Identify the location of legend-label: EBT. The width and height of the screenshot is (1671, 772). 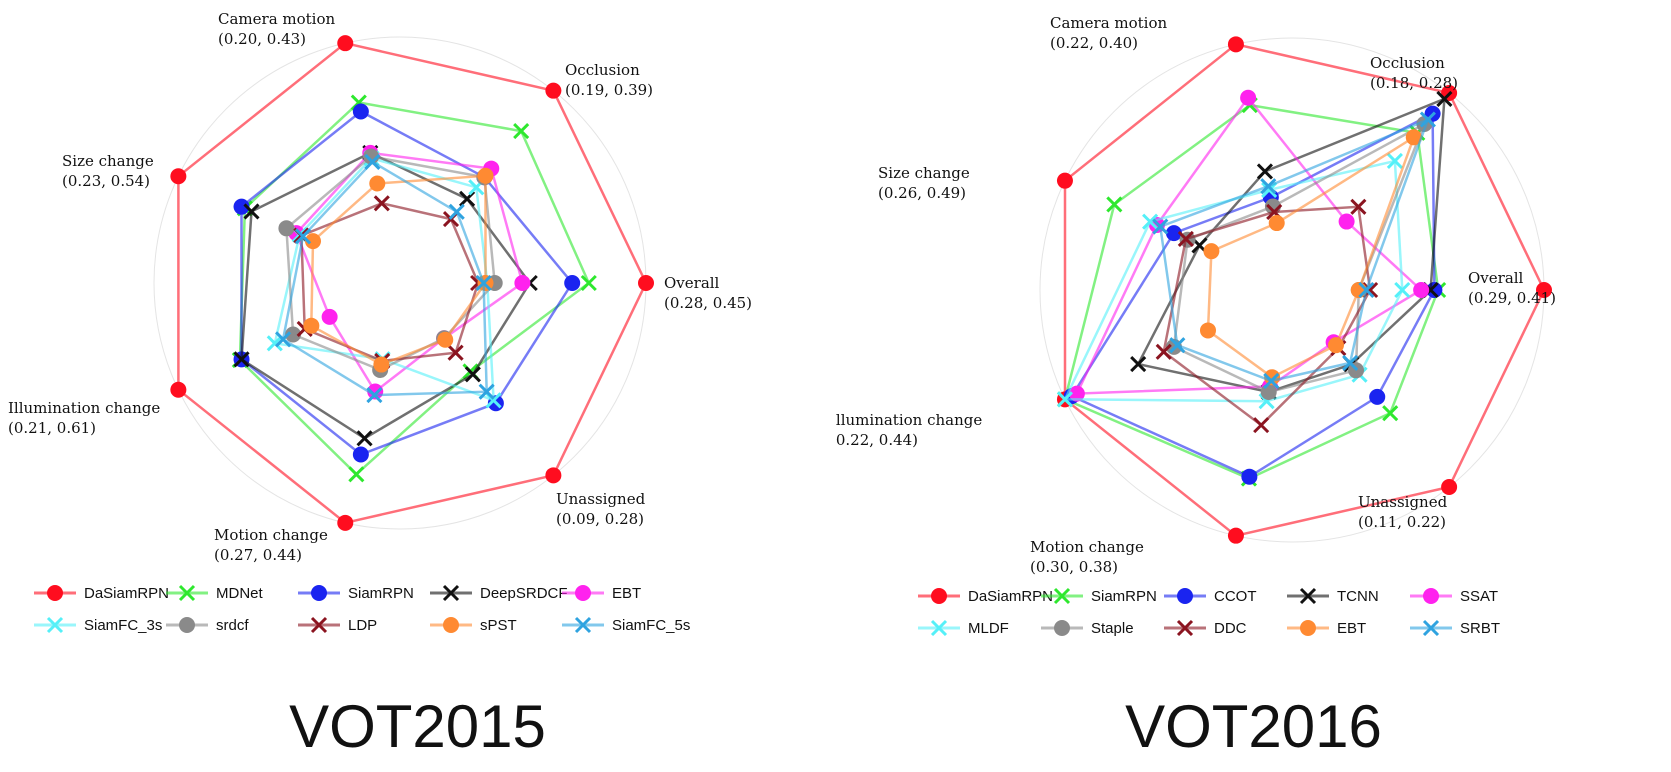
(1351, 628).